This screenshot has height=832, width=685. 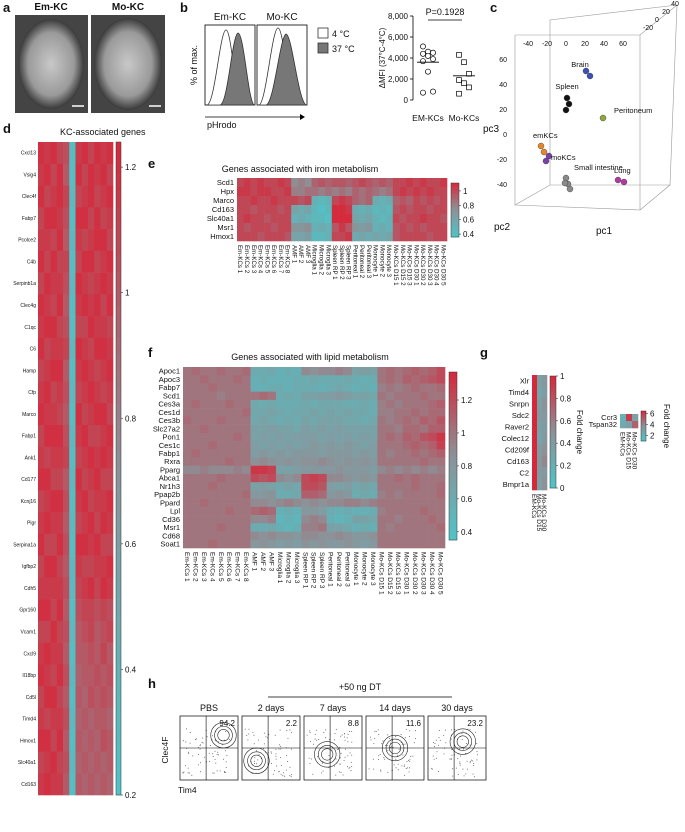 I want to click on plot-title: PBS, so click(x=209, y=708).